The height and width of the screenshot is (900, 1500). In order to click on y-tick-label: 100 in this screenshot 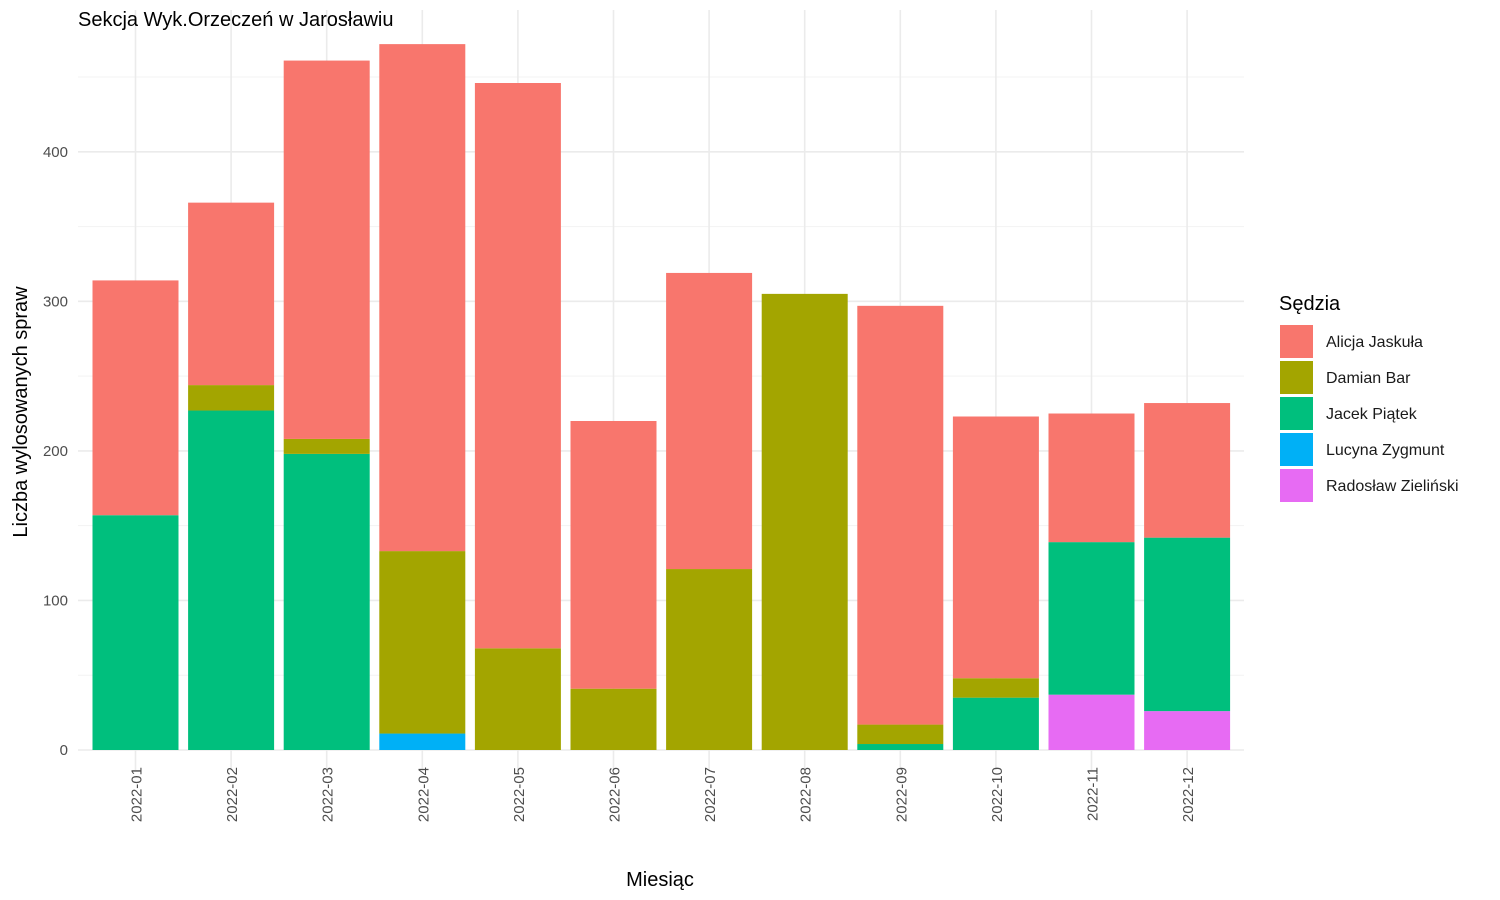, I will do `click(55, 600)`.